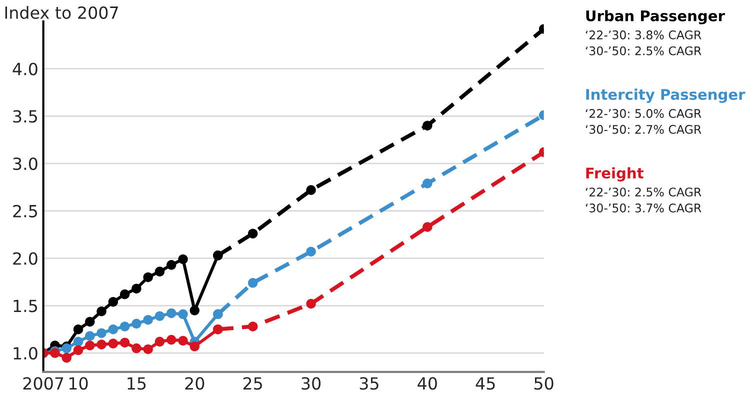  What do you see at coordinates (666, 95) in the screenshot?
I see `text: Intercity Passenger` at bounding box center [666, 95].